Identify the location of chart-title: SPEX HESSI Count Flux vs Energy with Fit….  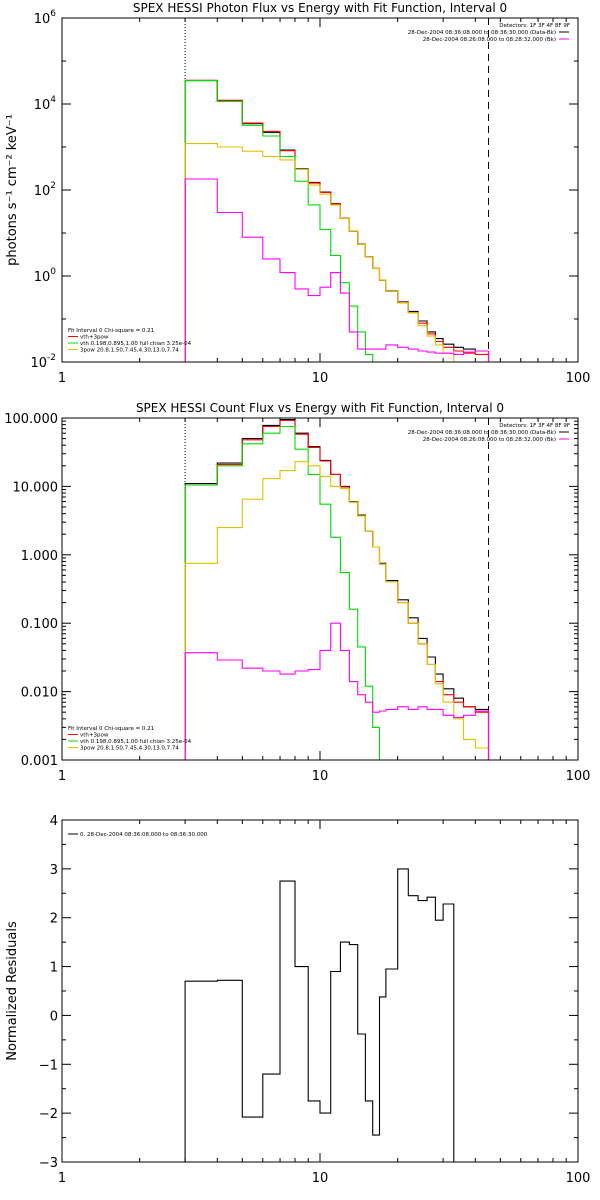
(320, 408).